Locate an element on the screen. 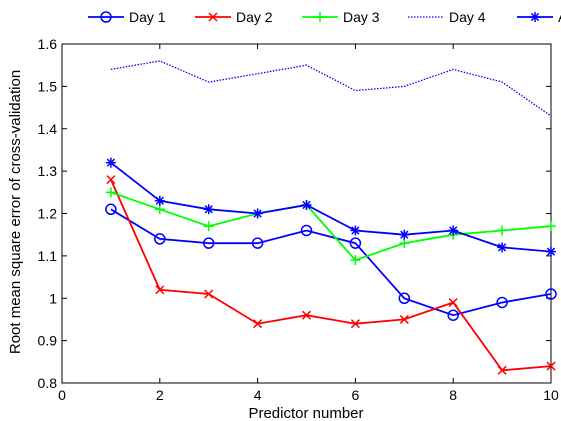  legend: Day 1 Day 2 Day 3 Day 4 All is located at coordinates (324, 17).